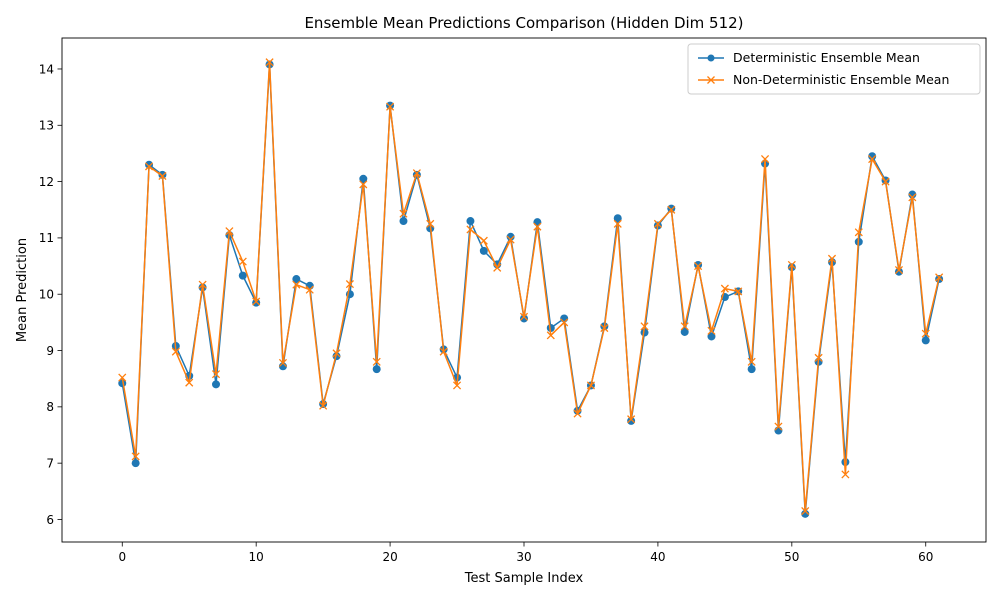  Describe the element at coordinates (50, 351) in the screenshot. I see `y-tick-label: 9` at that location.